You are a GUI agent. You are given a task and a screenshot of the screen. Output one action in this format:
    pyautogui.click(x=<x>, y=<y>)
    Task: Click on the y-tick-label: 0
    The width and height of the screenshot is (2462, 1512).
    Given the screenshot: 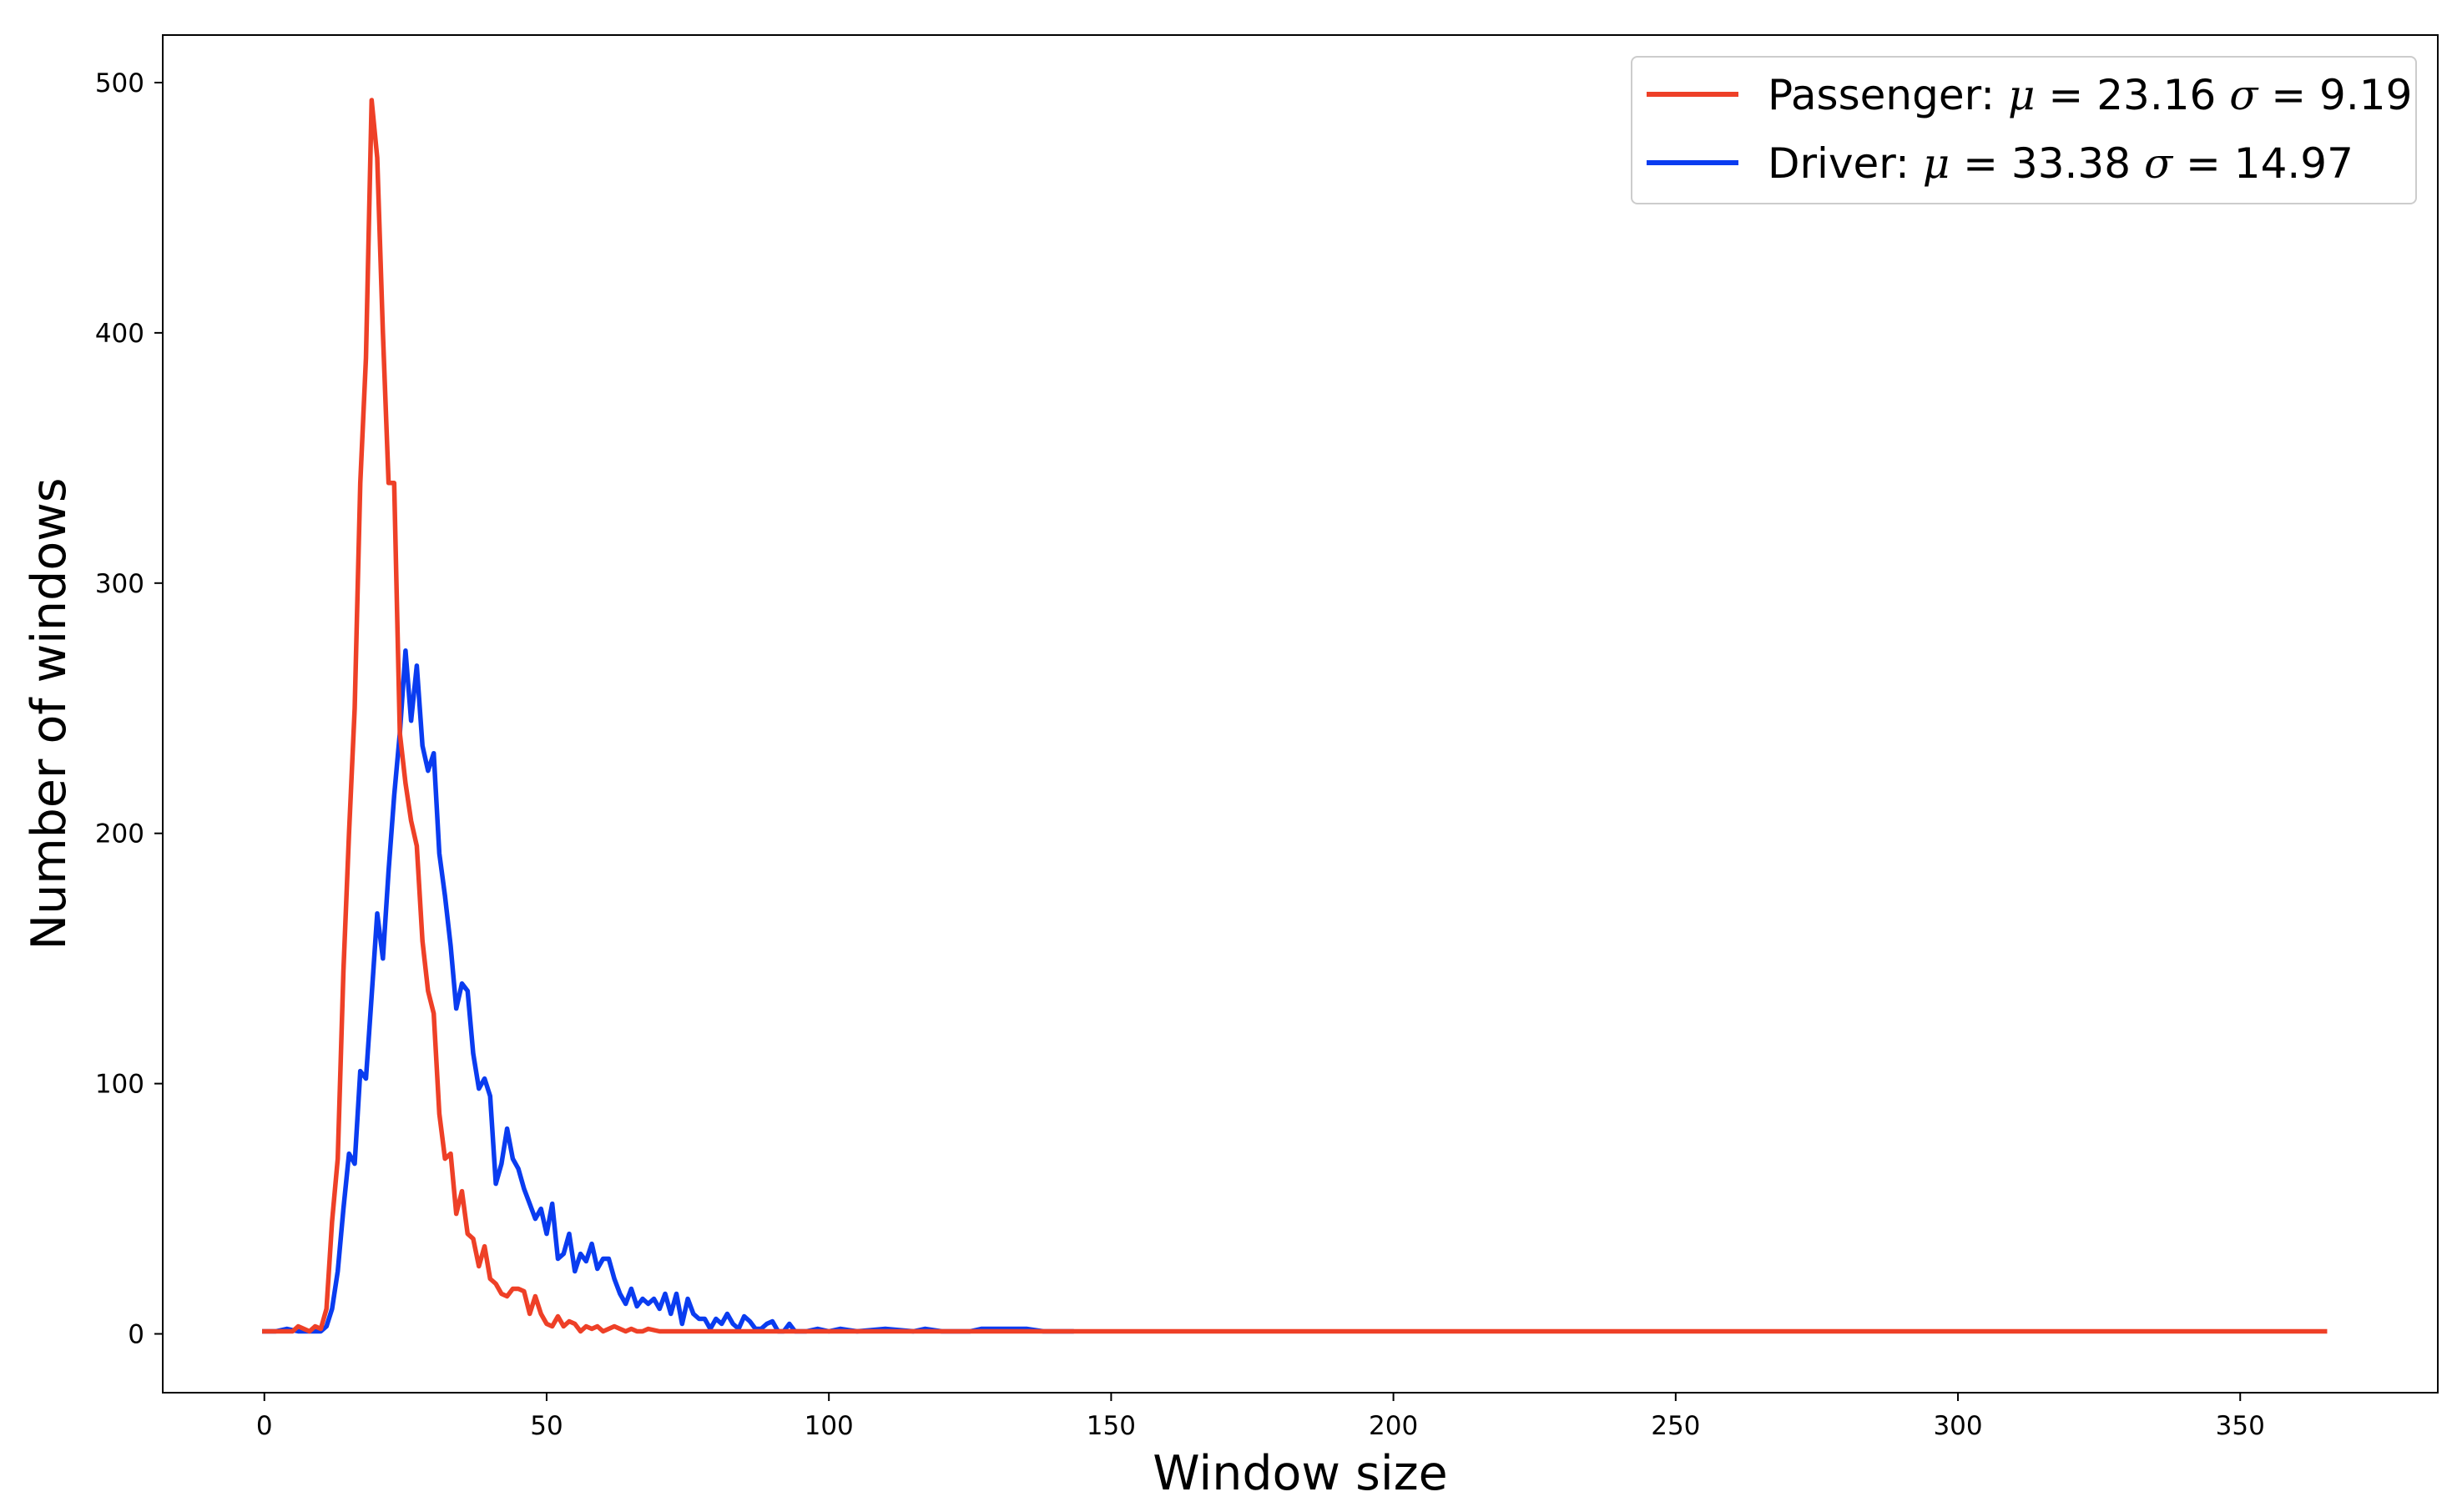 What is the action you would take?
    pyautogui.click(x=136, y=1335)
    